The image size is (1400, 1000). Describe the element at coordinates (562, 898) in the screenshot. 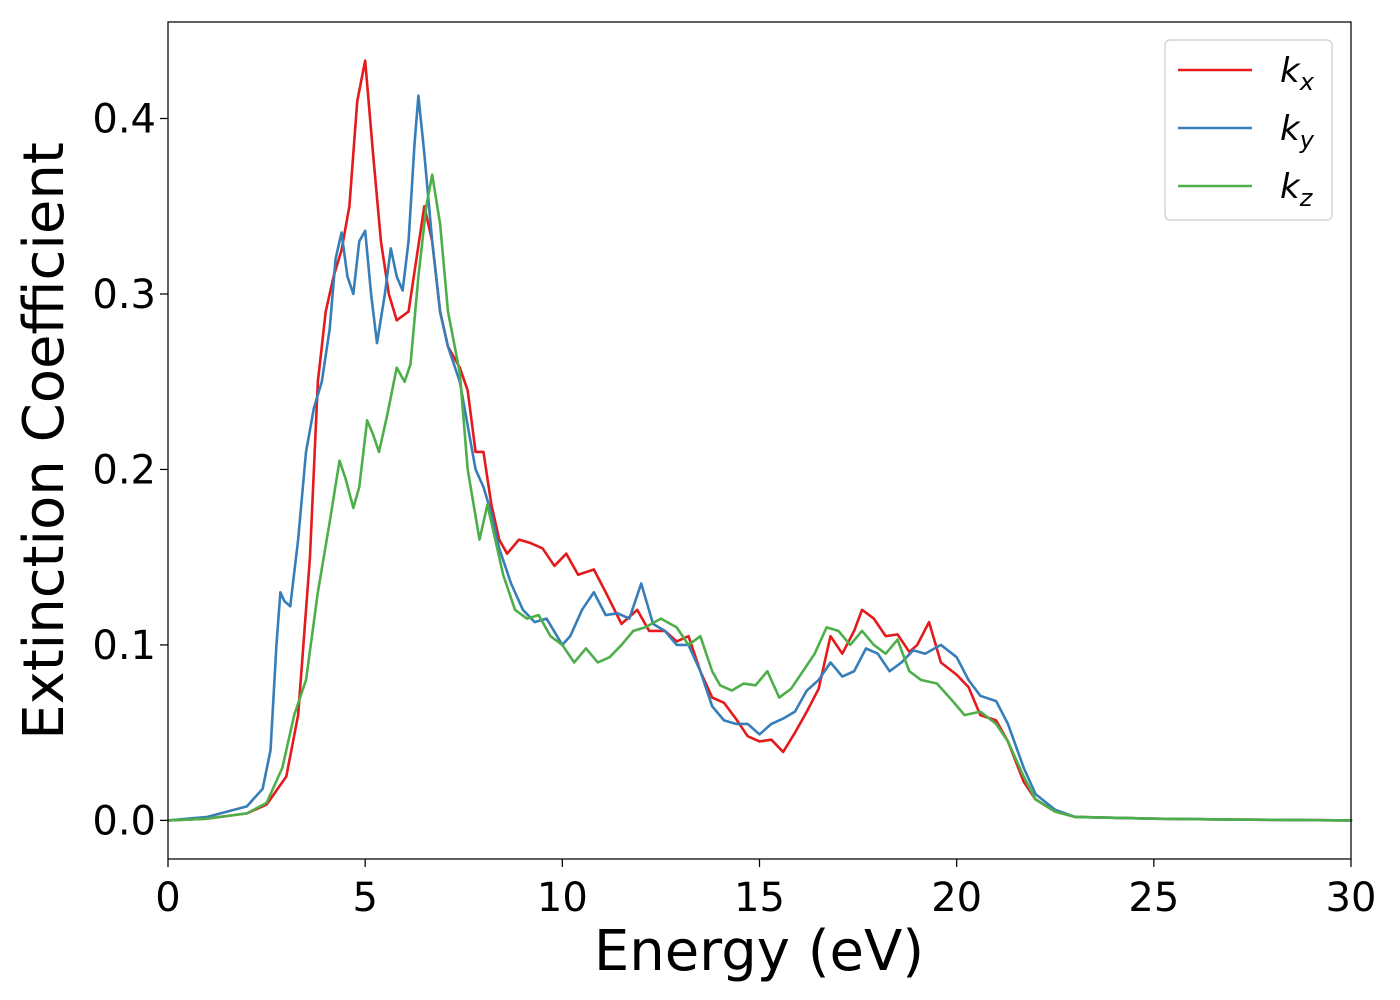

I see `x-tick-label: 10` at that location.